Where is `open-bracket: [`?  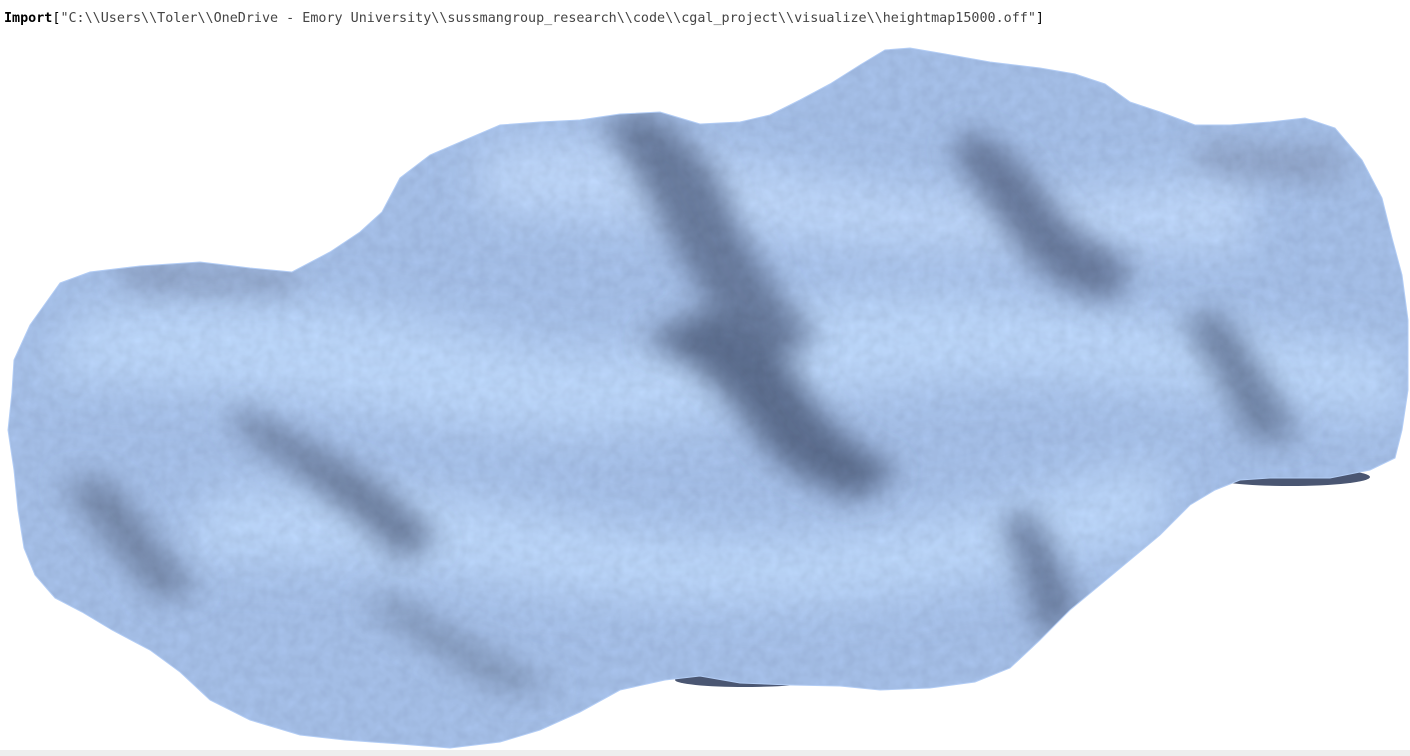 open-bracket: [ is located at coordinates (56, 18).